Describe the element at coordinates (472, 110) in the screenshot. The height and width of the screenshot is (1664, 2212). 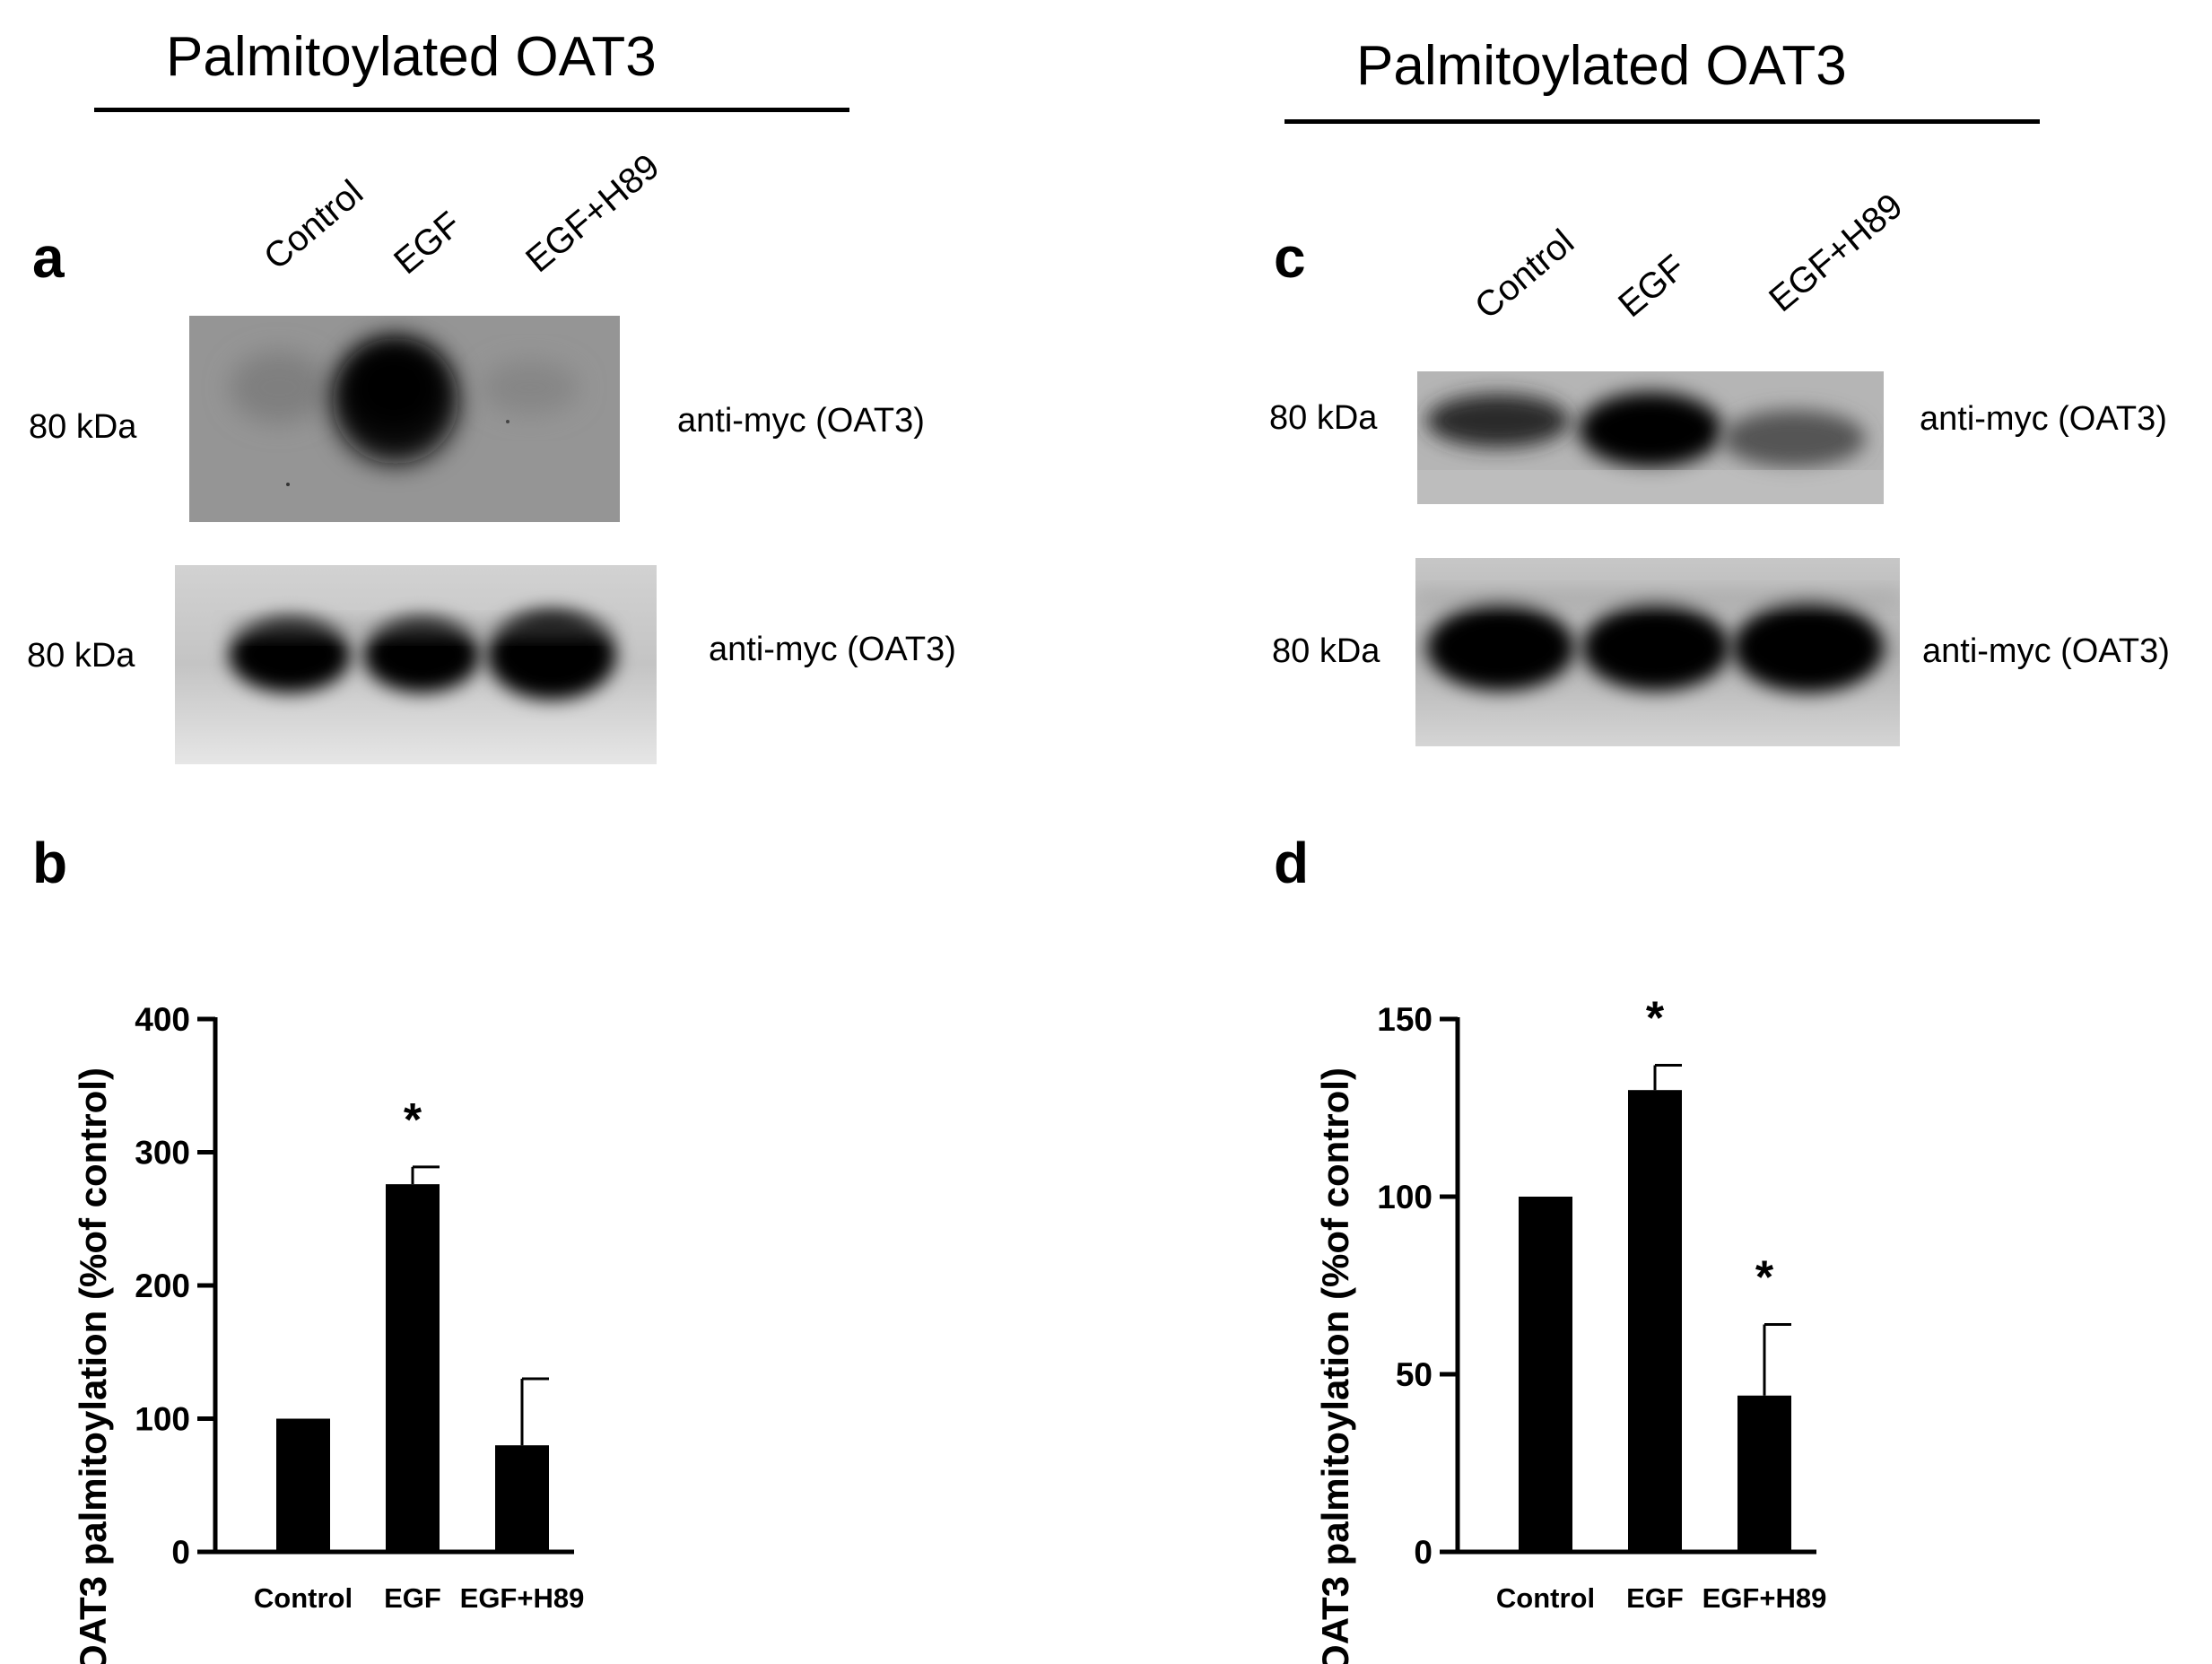
I see `heading-rule-left` at that location.